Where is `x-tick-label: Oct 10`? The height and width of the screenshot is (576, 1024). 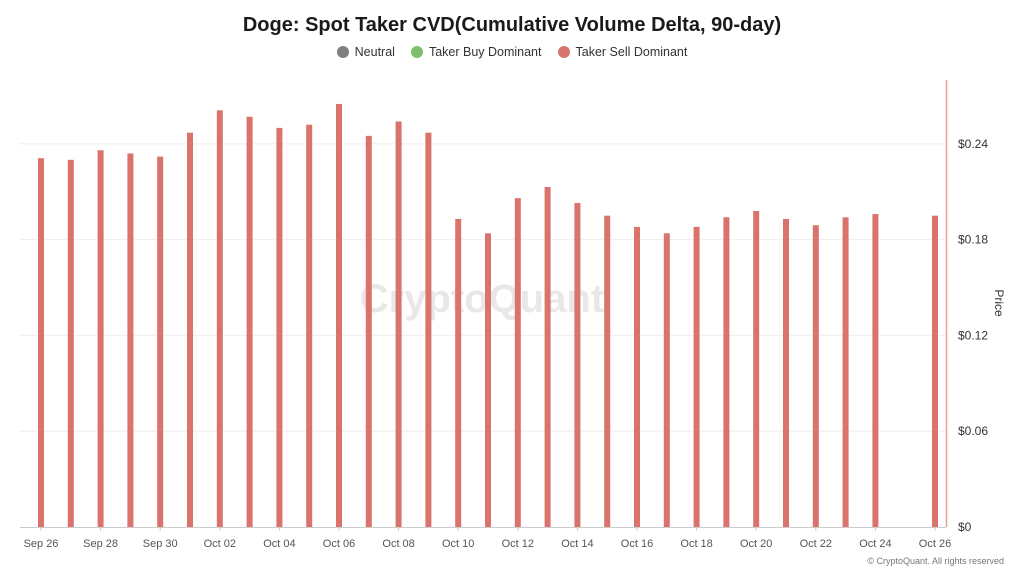
x-tick-label: Oct 10 is located at coordinates (458, 544).